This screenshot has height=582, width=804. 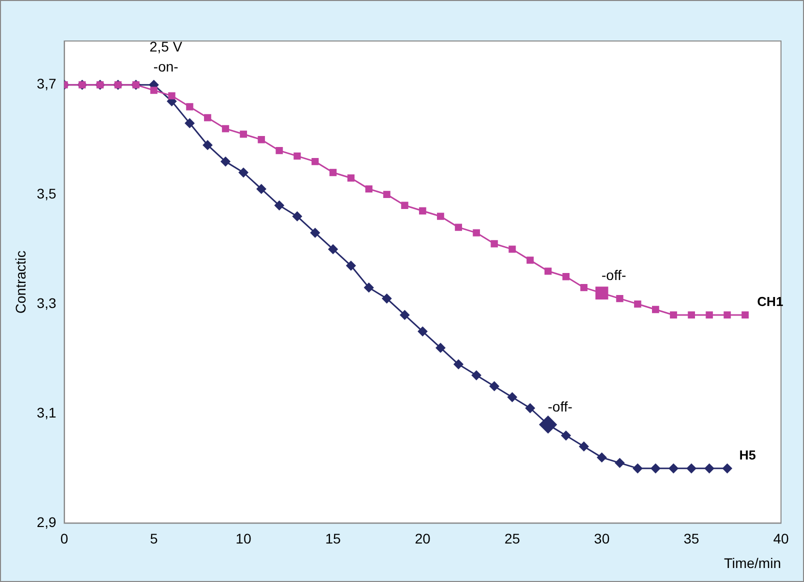 What do you see at coordinates (154, 538) in the screenshot?
I see `x-tick-label: 5` at bounding box center [154, 538].